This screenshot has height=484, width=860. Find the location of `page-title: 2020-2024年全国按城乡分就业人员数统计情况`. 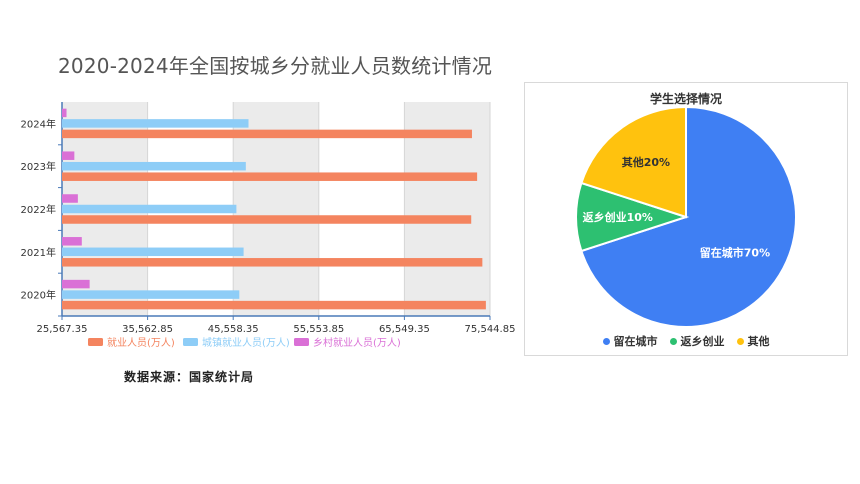

page-title: 2020-2024年全国按城乡分就业人员数统计情况 is located at coordinates (275, 66).